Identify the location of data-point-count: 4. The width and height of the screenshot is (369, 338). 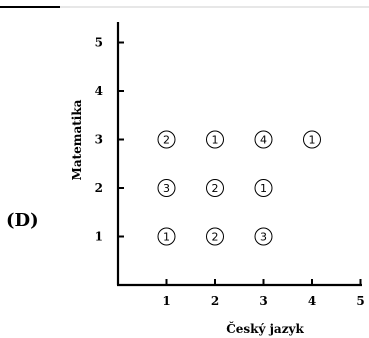
(263, 140).